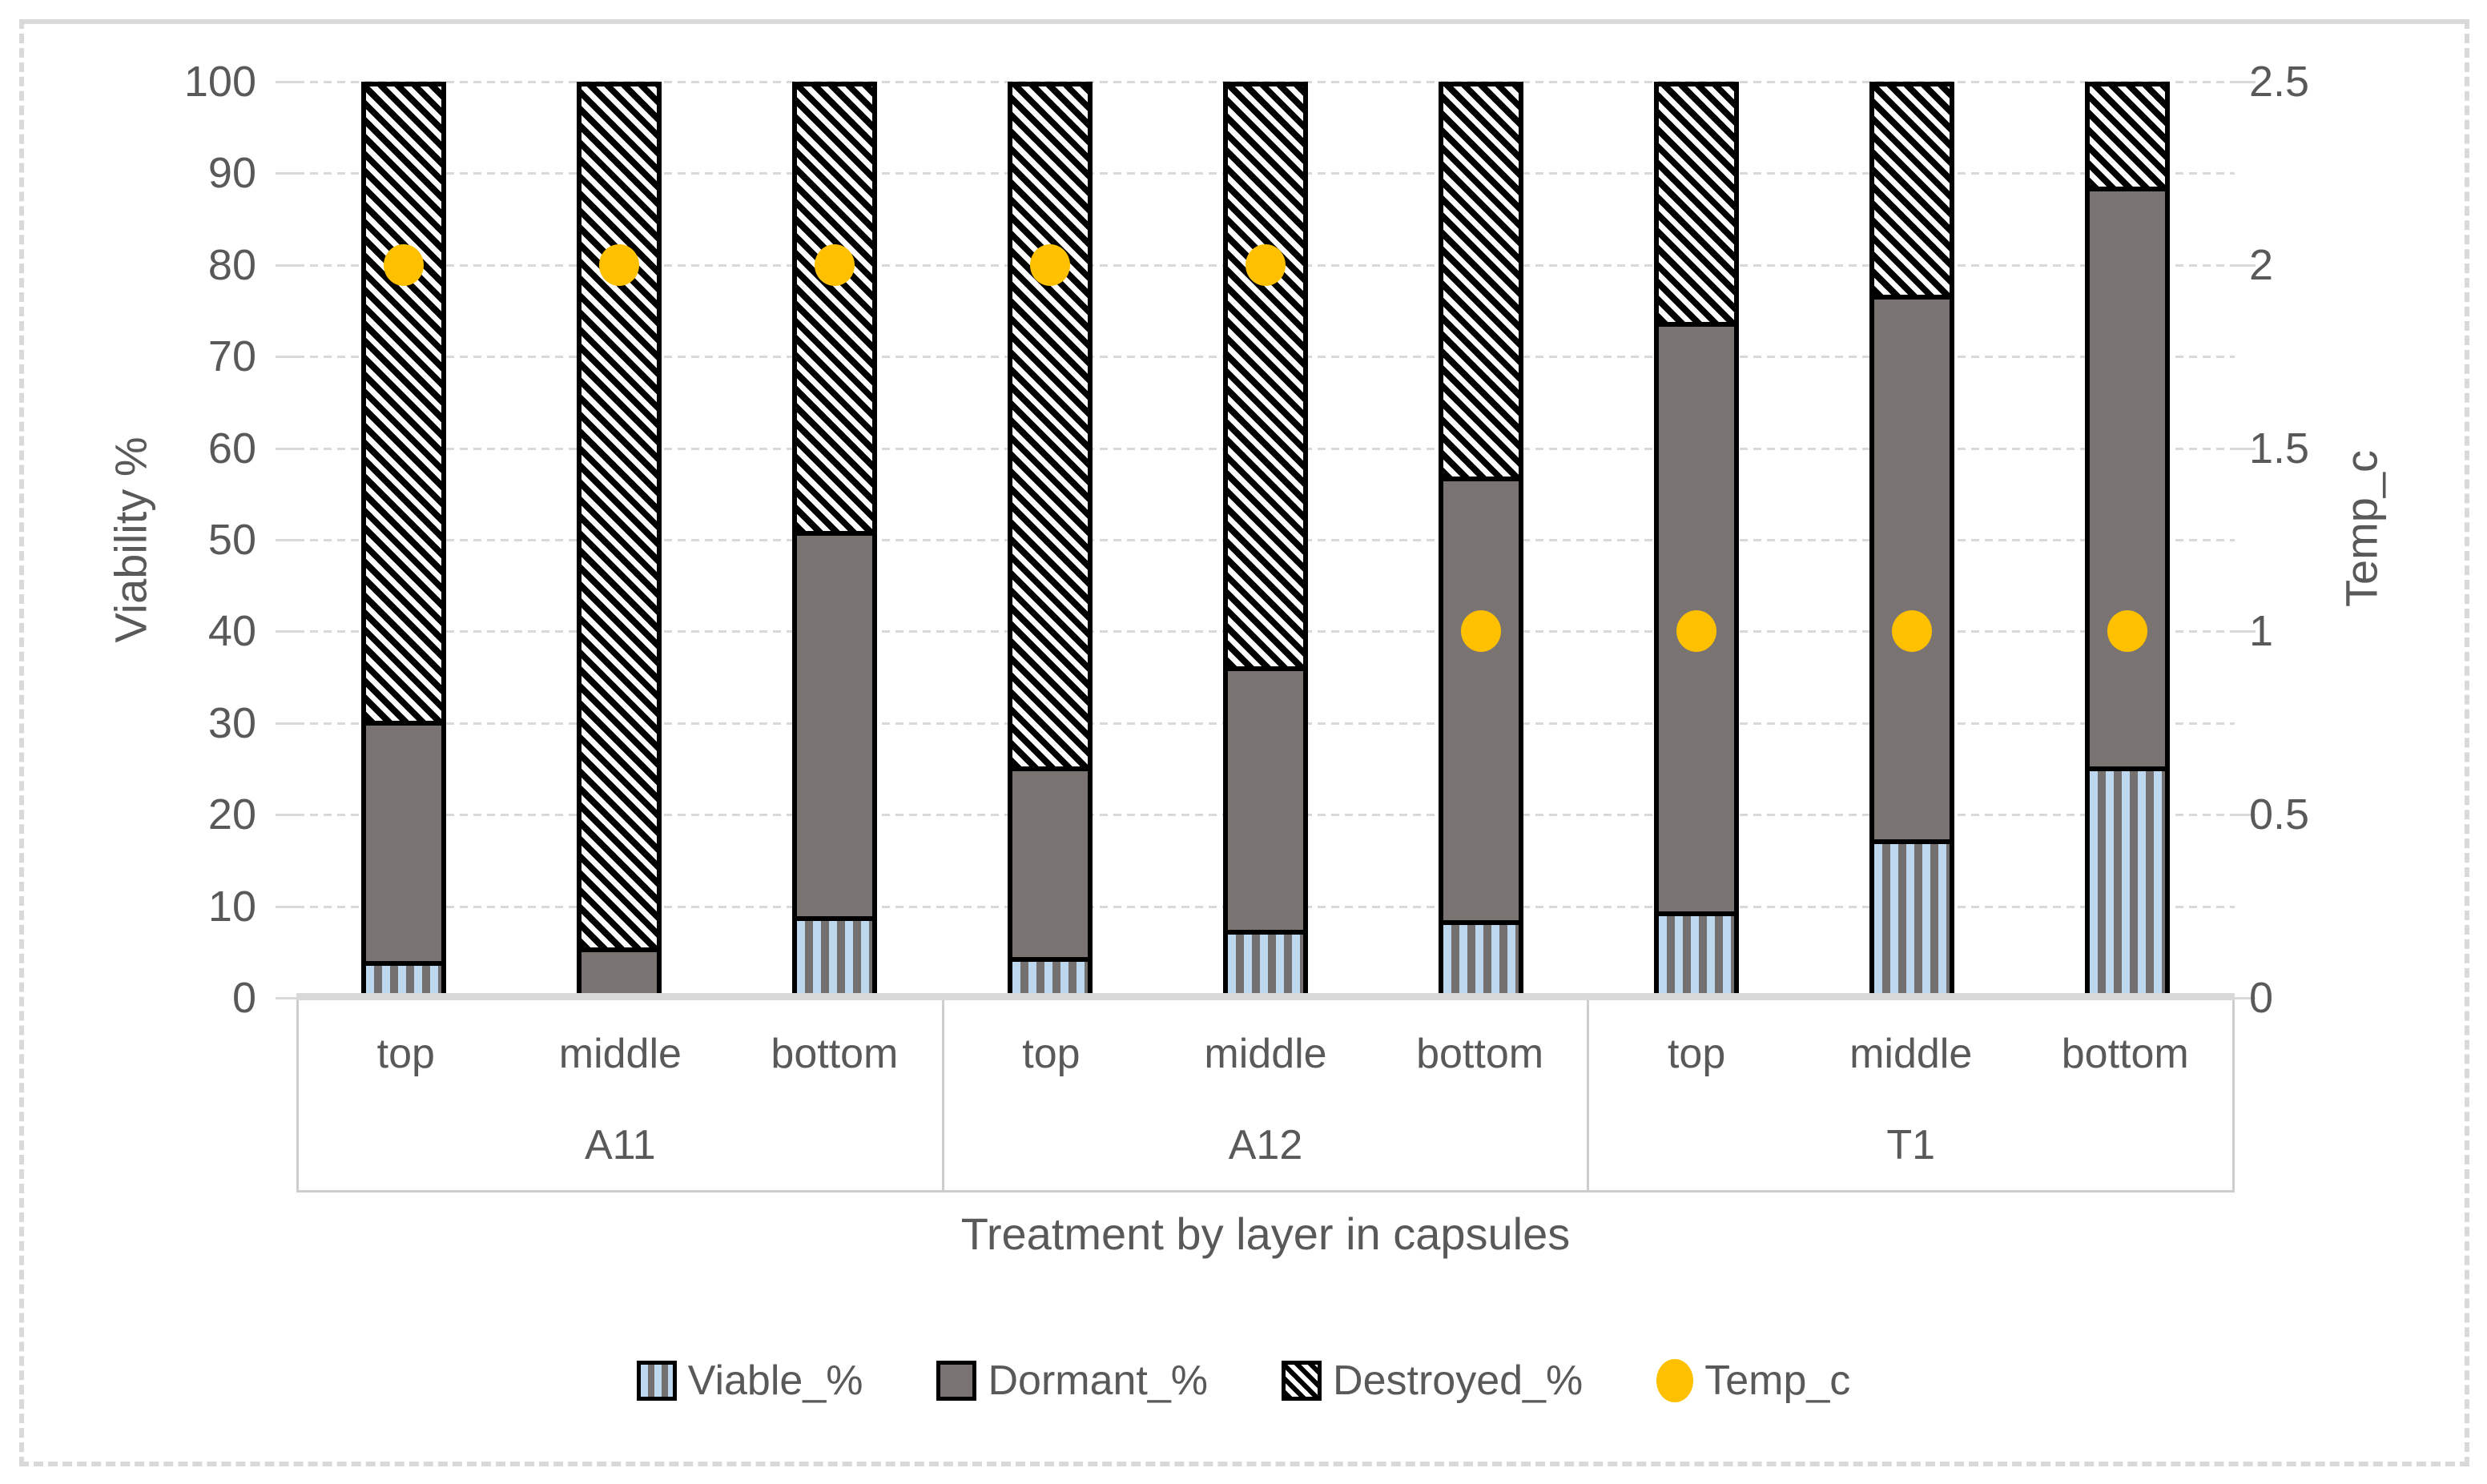 This screenshot has width=2487, height=1484. Describe the element at coordinates (232, 631) in the screenshot. I see `left-y-tick-label: 40` at that location.